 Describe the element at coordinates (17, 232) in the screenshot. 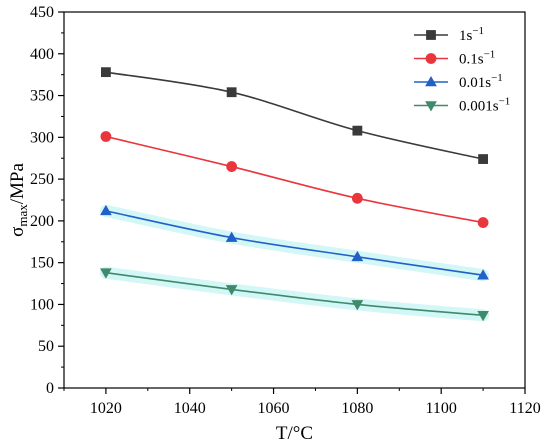

I see `y-axis-title-base: σ` at that location.